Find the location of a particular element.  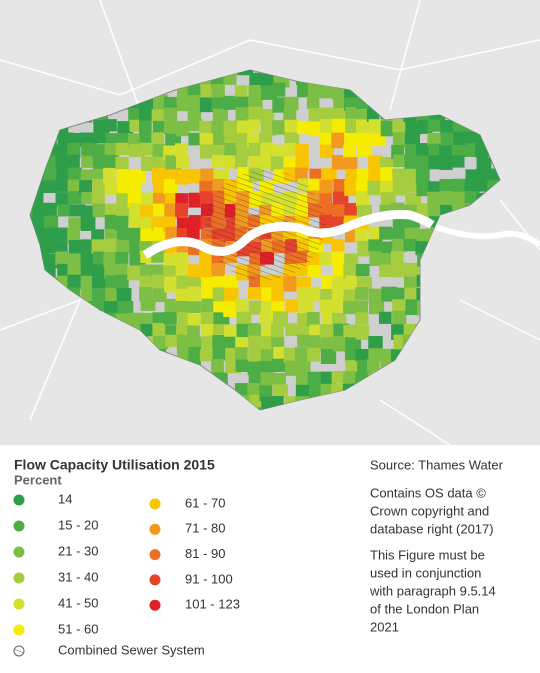

legend-label: 41 - 50 is located at coordinates (78, 602).